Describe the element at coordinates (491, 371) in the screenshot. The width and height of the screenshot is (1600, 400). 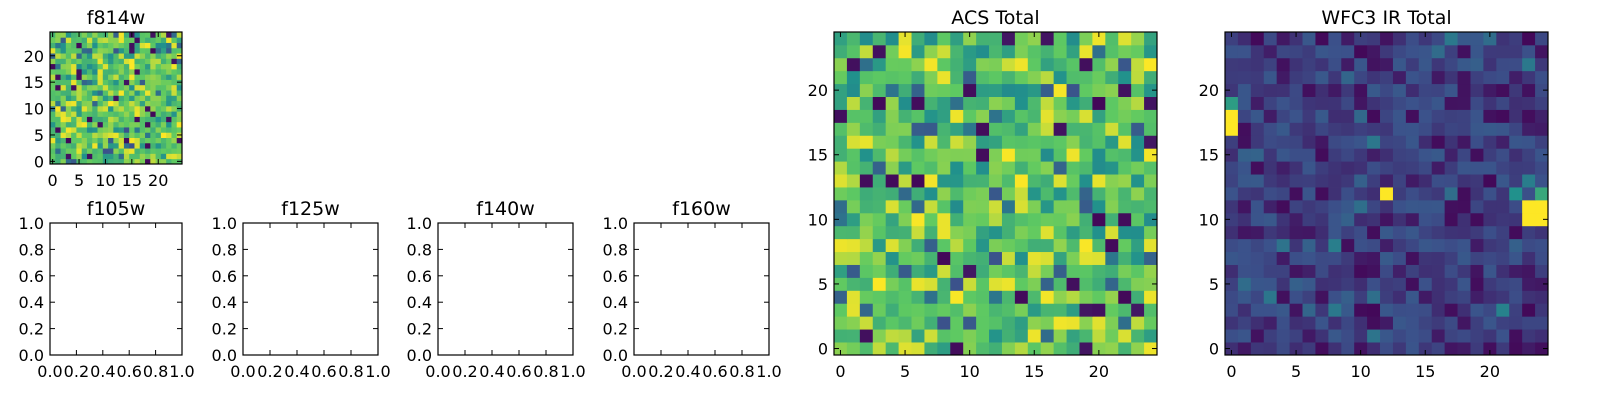
I see `x-tick-label: 0.4` at that location.